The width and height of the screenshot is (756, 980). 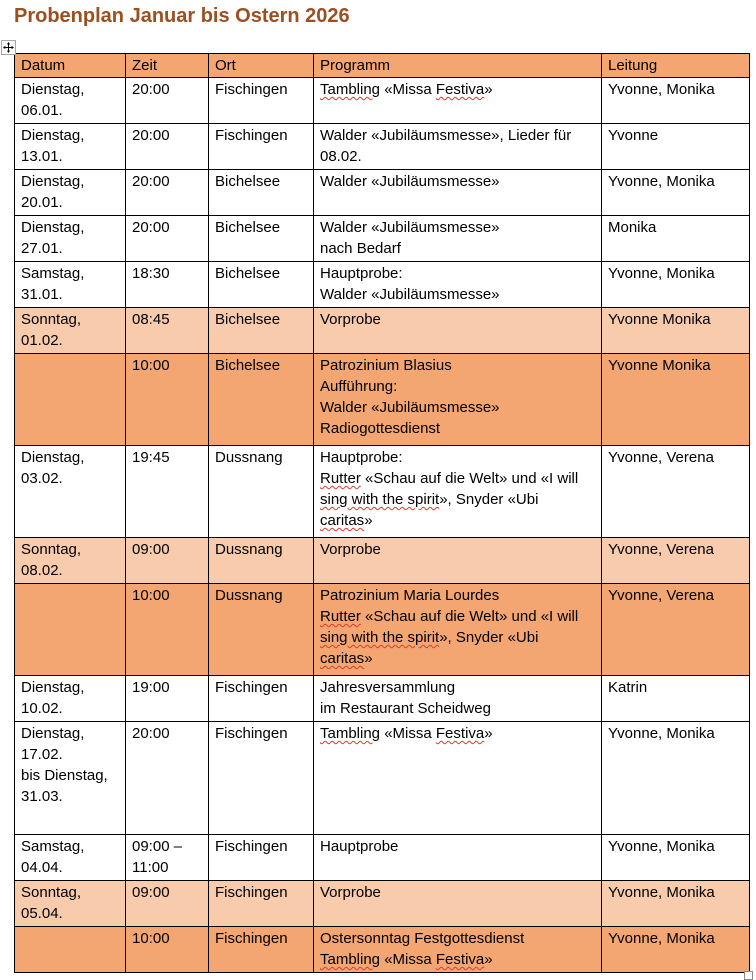 What do you see at coordinates (457, 284) in the screenshot?
I see `cell-programm: Hauptprobe: Walder «Jubiläumsmesse»` at bounding box center [457, 284].